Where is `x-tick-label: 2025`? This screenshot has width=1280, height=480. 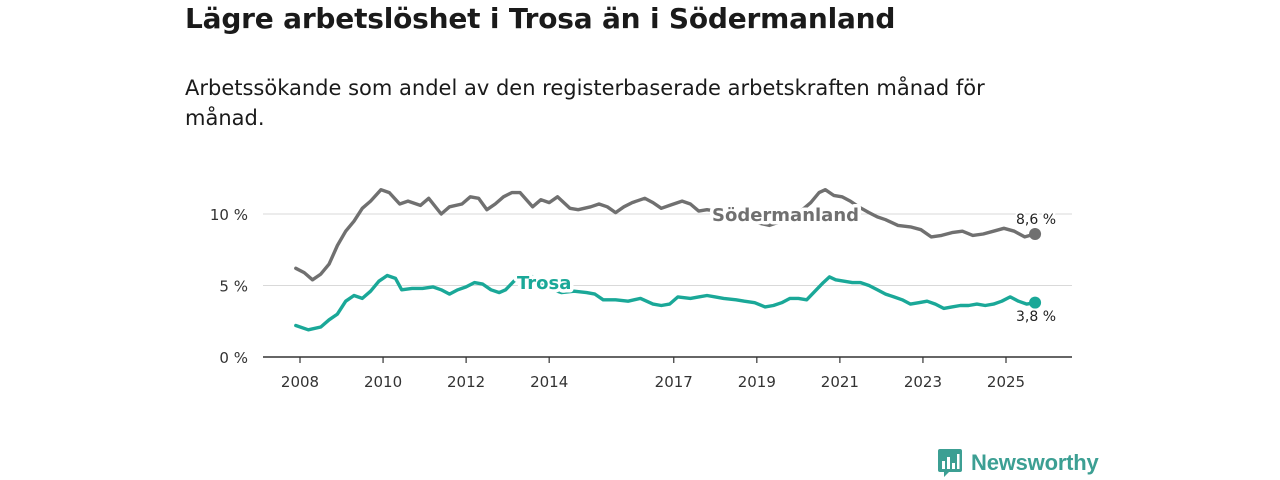
x-tick-label: 2025 is located at coordinates (1006, 382).